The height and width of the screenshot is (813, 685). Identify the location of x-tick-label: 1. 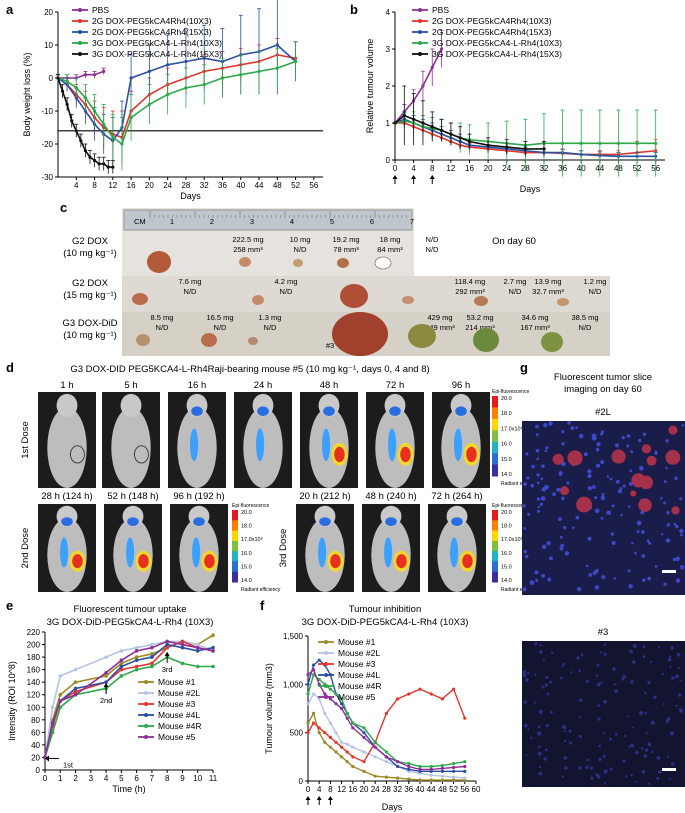
(60, 778).